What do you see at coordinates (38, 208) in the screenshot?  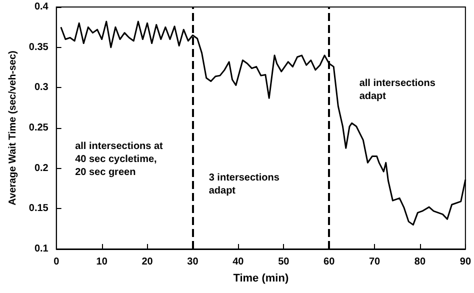 I see `y-tick-label: 0.15` at bounding box center [38, 208].